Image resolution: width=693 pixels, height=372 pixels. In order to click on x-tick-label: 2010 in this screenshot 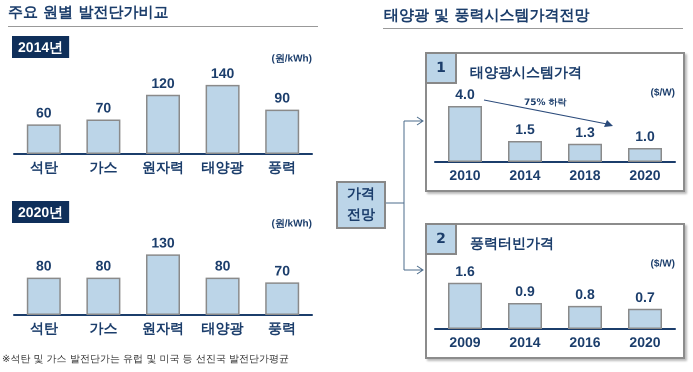, I will do `click(465, 175)`.